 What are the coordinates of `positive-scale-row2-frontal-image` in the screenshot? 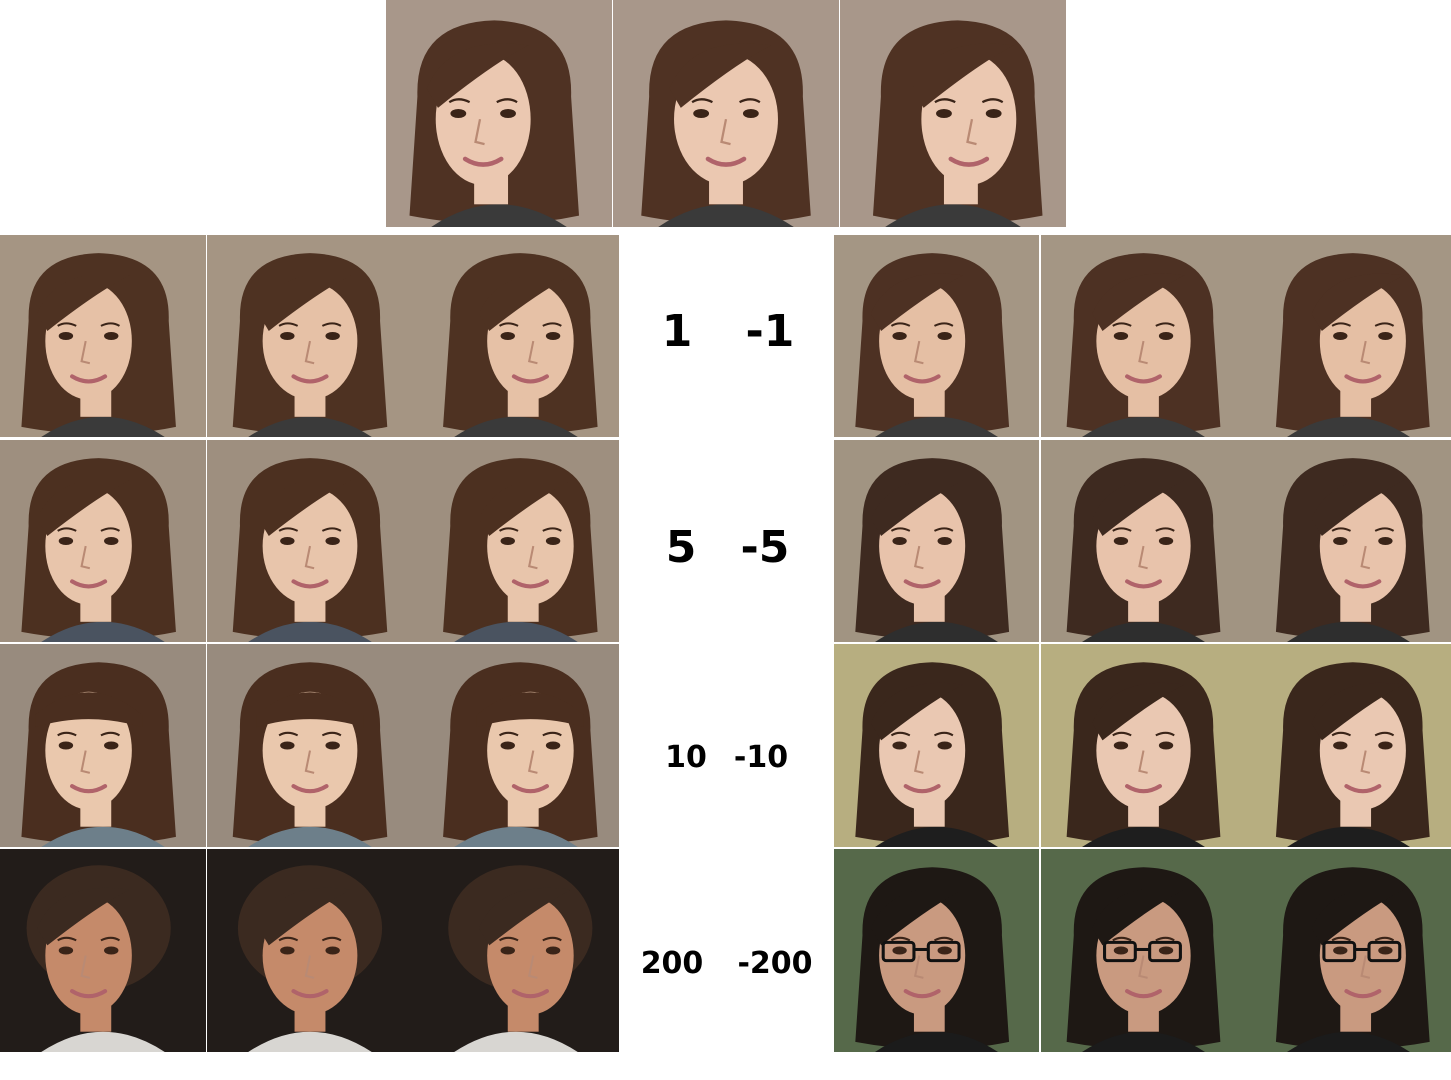 It's located at (310, 541).